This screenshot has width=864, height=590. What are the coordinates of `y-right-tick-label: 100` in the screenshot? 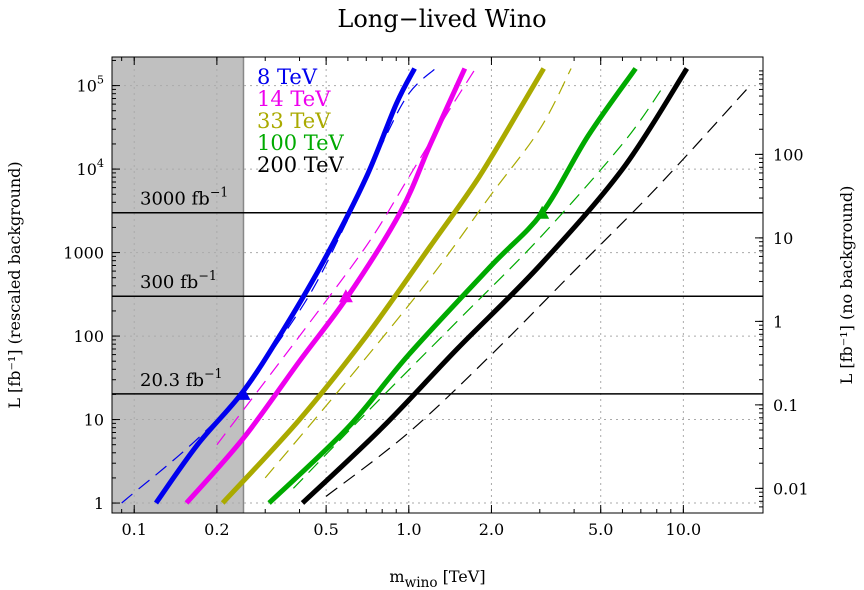 It's located at (788, 154).